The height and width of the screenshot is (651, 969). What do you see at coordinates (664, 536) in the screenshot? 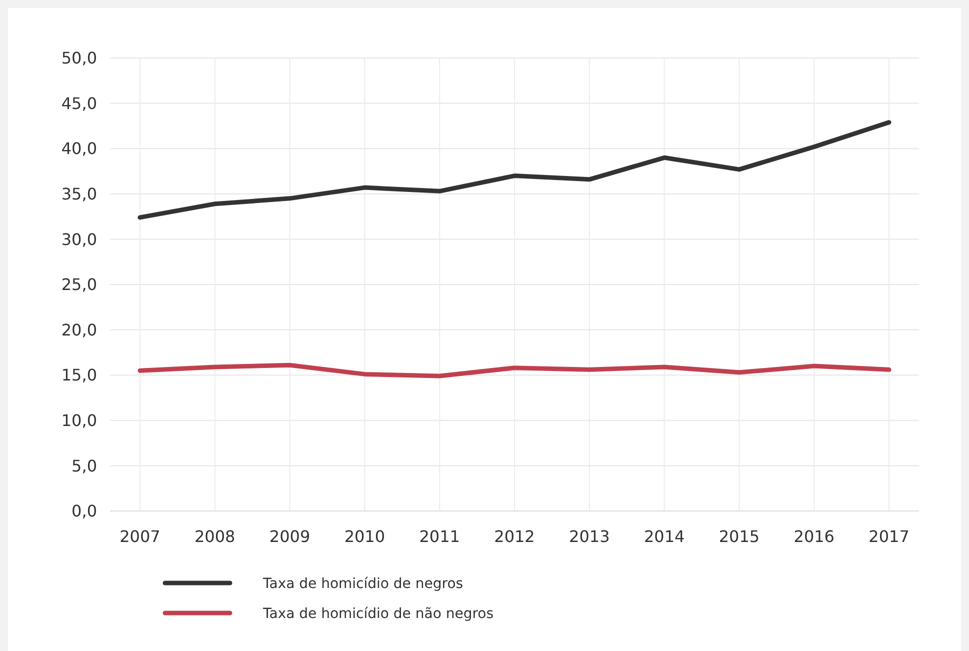
I see `x-tick-label: 2014` at bounding box center [664, 536].